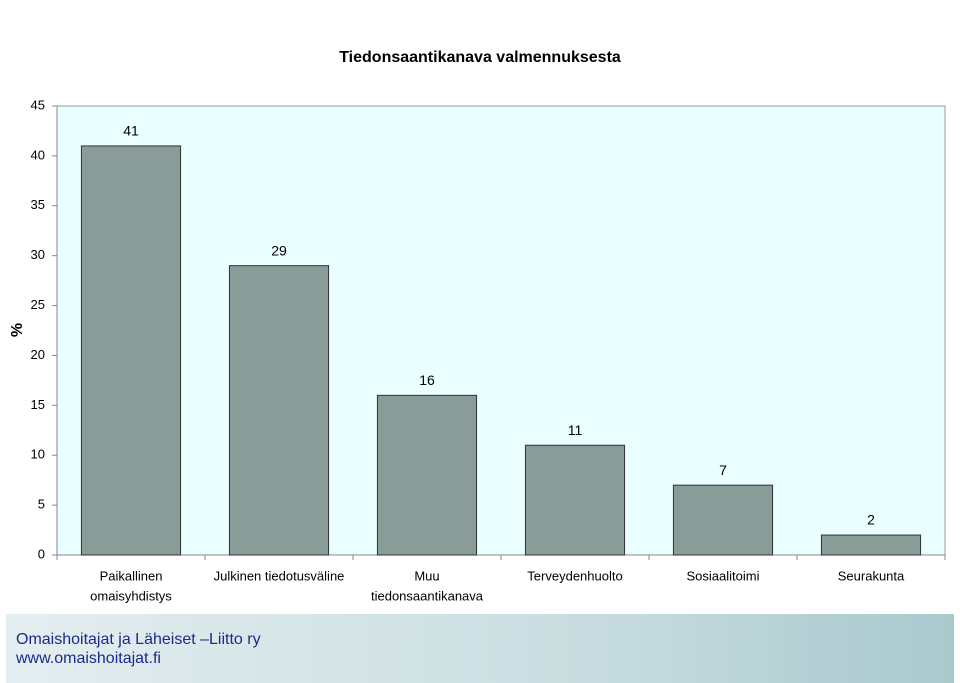  Describe the element at coordinates (426, 575) in the screenshot. I see `x-tick-label: Muu` at that location.